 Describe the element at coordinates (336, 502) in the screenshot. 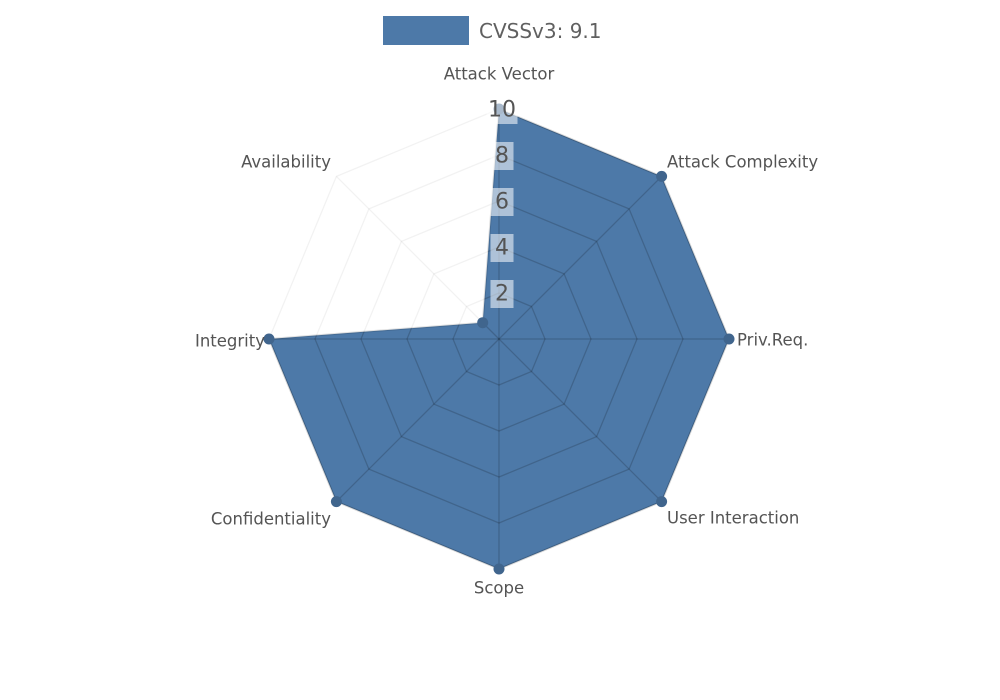

I see `vertex-dot-confidentiality` at that location.